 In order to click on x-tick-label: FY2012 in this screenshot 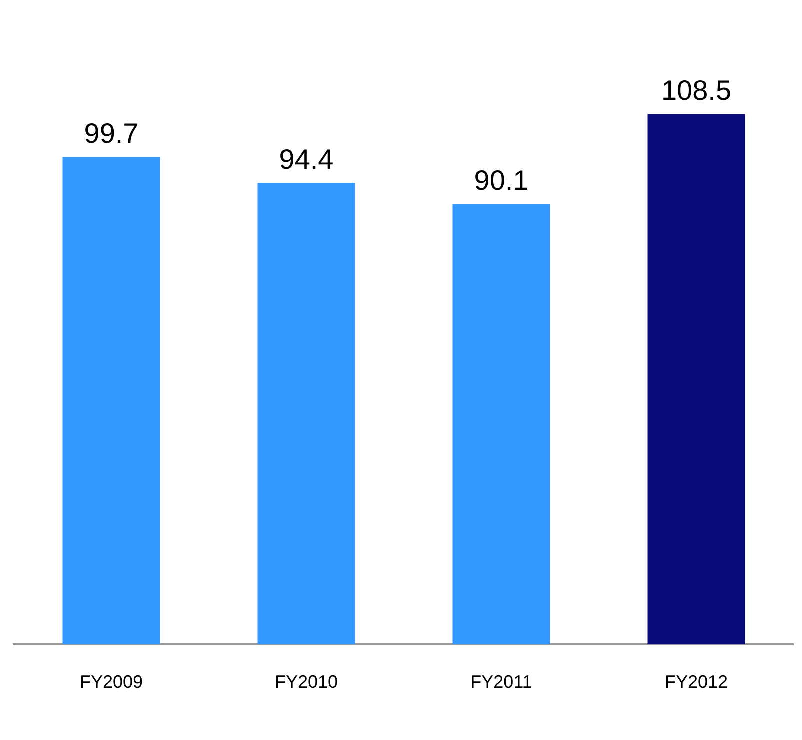, I will do `click(696, 682)`.